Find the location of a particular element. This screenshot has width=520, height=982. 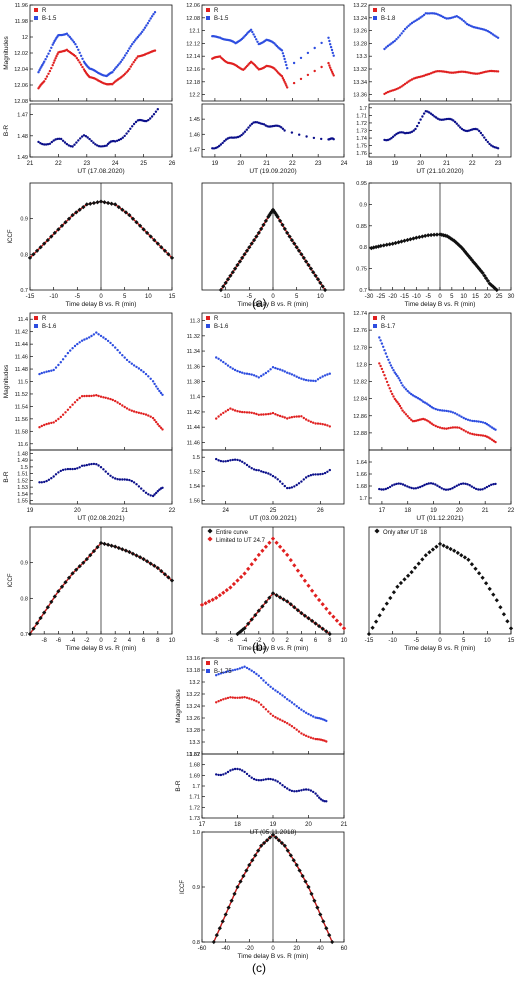

a3-mag-ytick-label-0: 13.22 is located at coordinates (360, 6).